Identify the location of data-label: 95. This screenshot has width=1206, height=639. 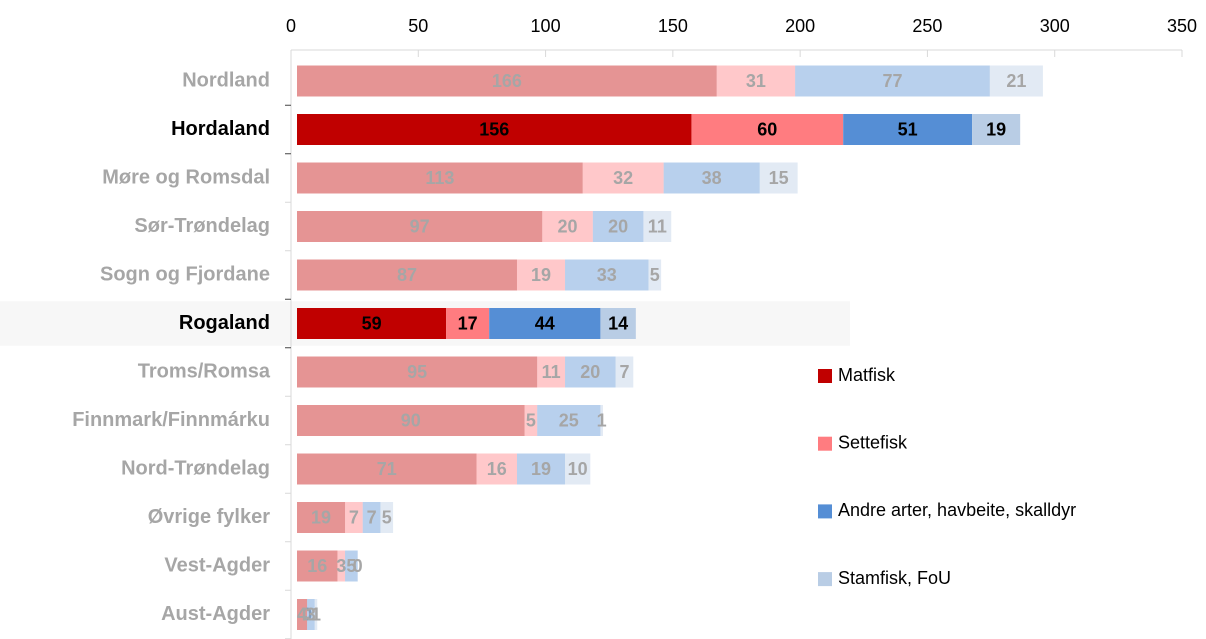
(417, 372).